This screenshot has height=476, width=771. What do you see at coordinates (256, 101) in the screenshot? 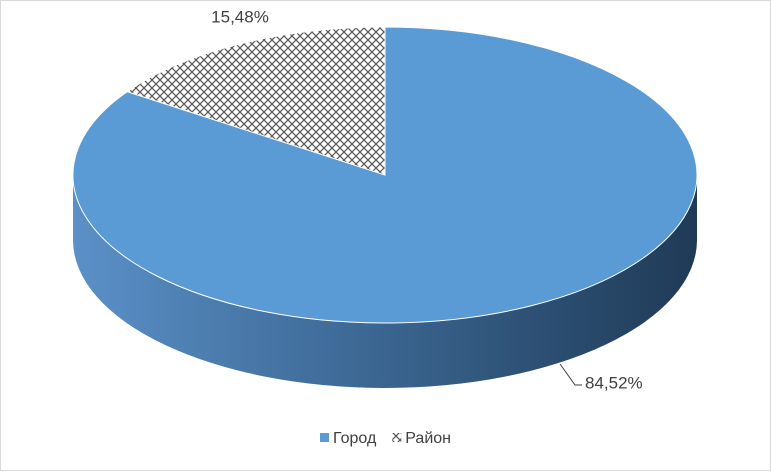
I see `slice` at bounding box center [256, 101].